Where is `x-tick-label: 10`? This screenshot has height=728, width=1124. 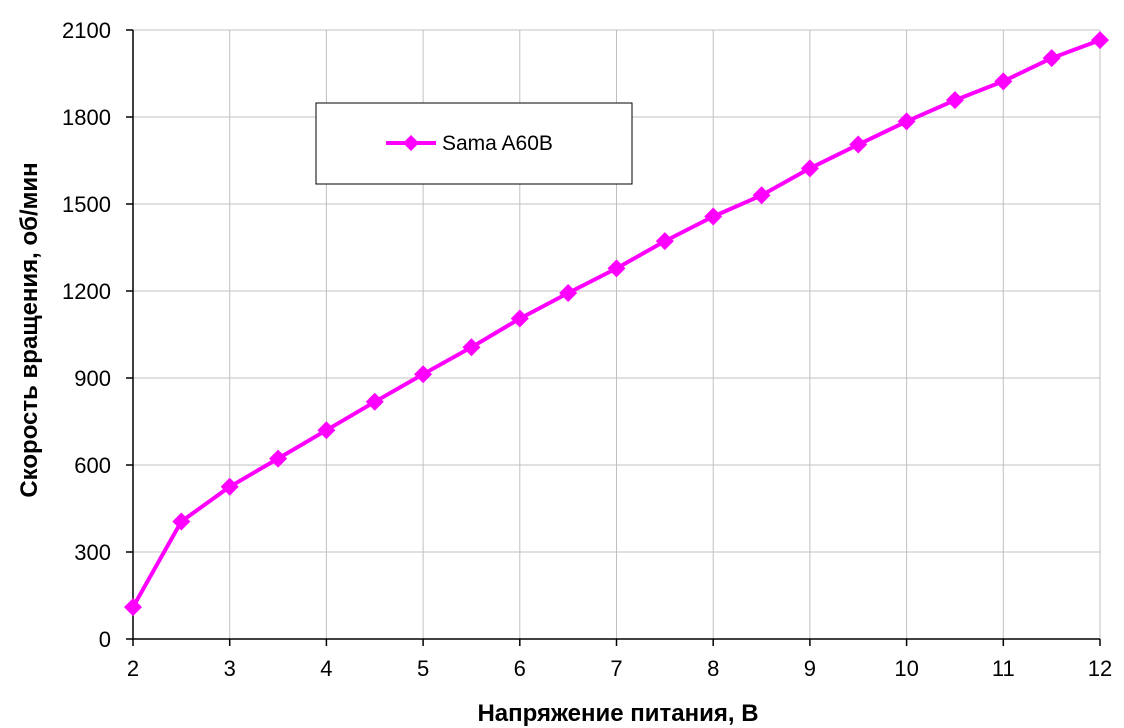
x-tick-label: 10 is located at coordinates (906, 668).